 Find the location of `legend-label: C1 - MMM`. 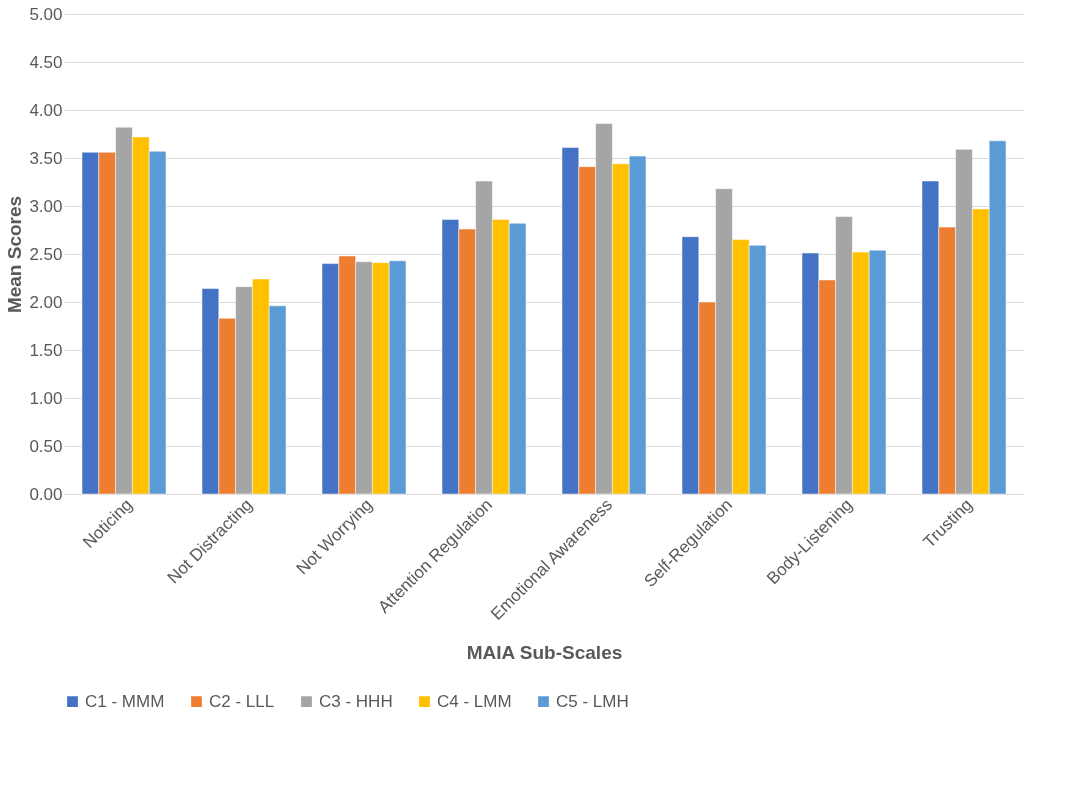

legend-label: C1 - MMM is located at coordinates (125, 701).